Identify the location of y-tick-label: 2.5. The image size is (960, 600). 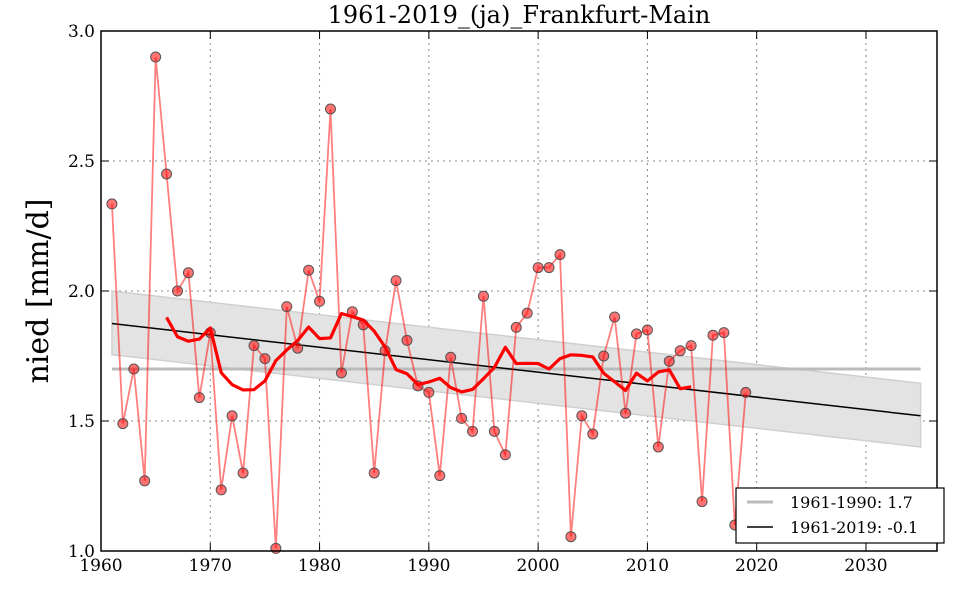
(81, 162).